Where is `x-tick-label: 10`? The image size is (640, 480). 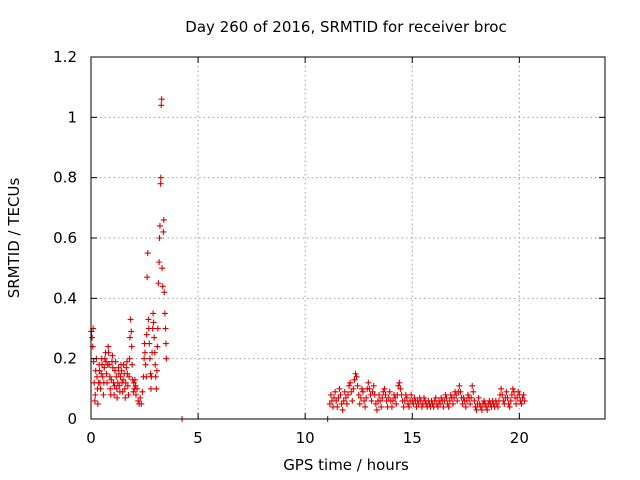 x-tick-label: 10 is located at coordinates (305, 438).